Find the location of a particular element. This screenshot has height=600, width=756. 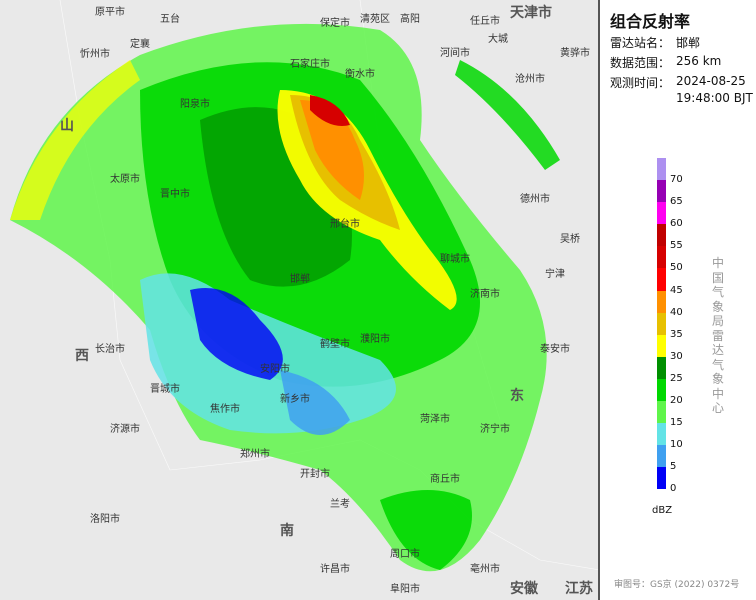

place-label: 南 is located at coordinates (287, 531).